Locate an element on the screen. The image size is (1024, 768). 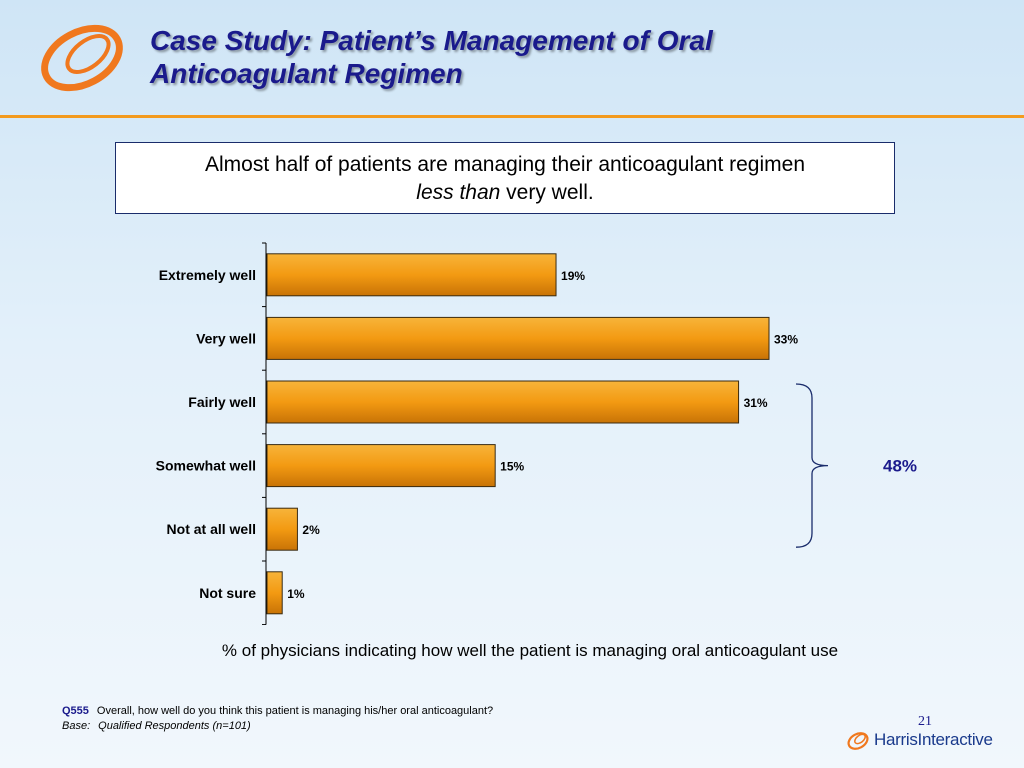
data-label: 19% is located at coordinates (573, 276).